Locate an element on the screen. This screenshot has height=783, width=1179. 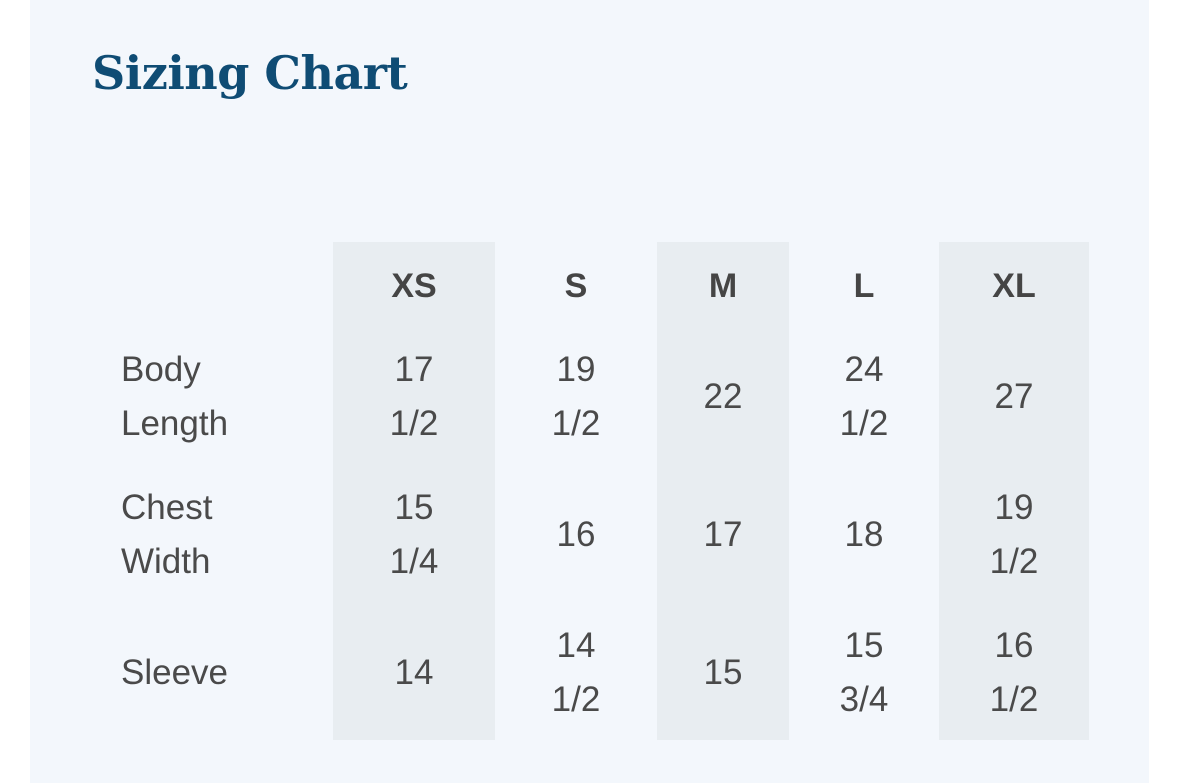
row-label-text: Sleeve is located at coordinates (175, 672).